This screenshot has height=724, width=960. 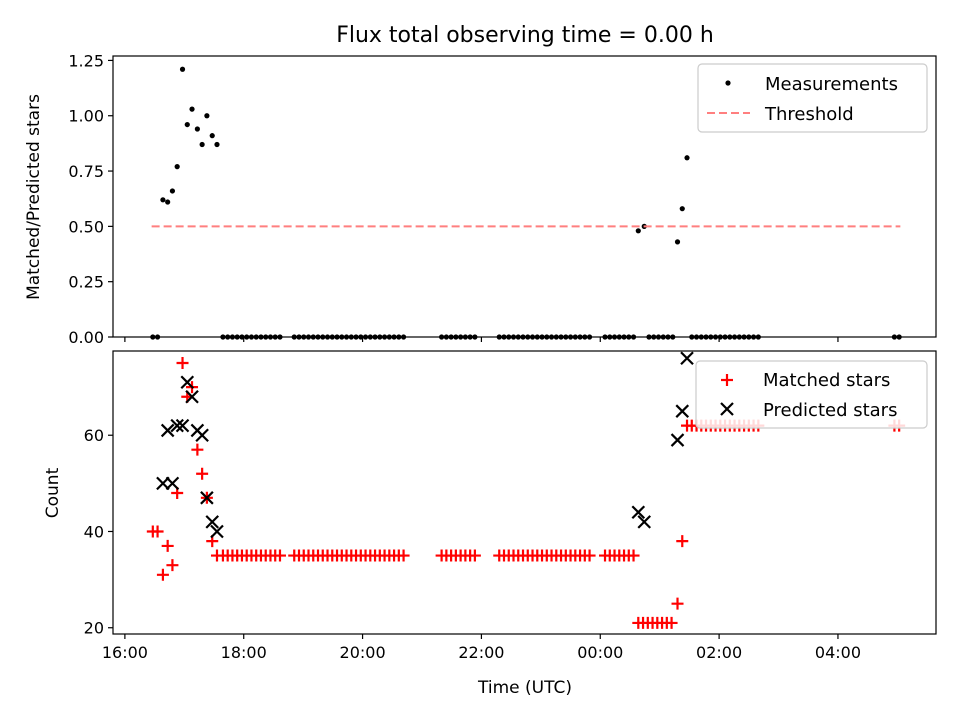 I want to click on x-tick-label: 00:00, so click(x=600, y=652).